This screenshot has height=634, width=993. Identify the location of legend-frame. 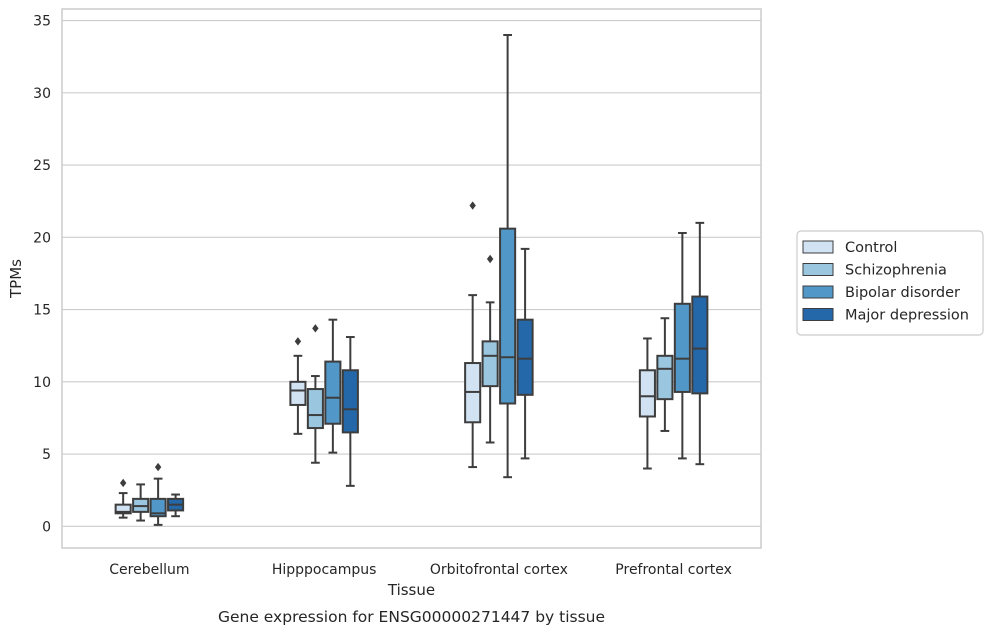
(890, 283).